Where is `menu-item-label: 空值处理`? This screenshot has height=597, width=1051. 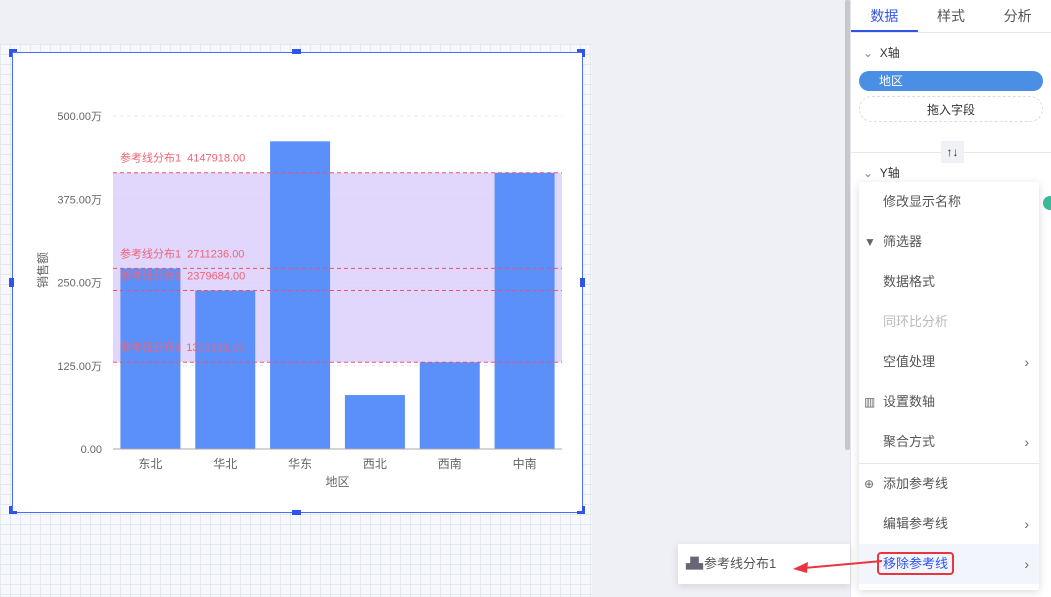 menu-item-label: 空值处理 is located at coordinates (909, 361).